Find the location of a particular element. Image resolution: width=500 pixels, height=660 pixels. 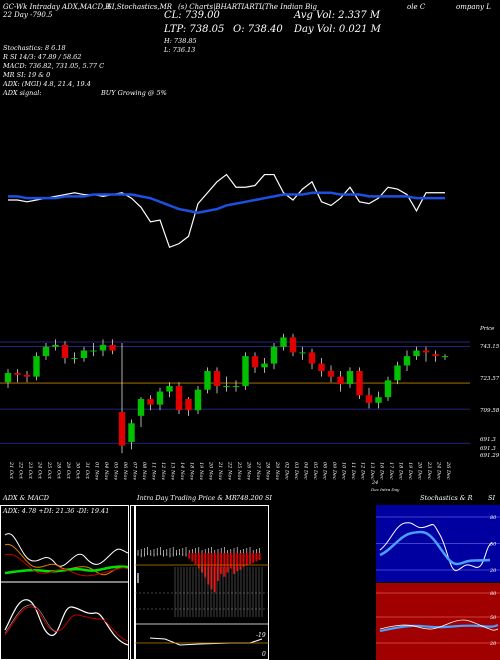

intraday-bars is located at coordinates (200, 582).